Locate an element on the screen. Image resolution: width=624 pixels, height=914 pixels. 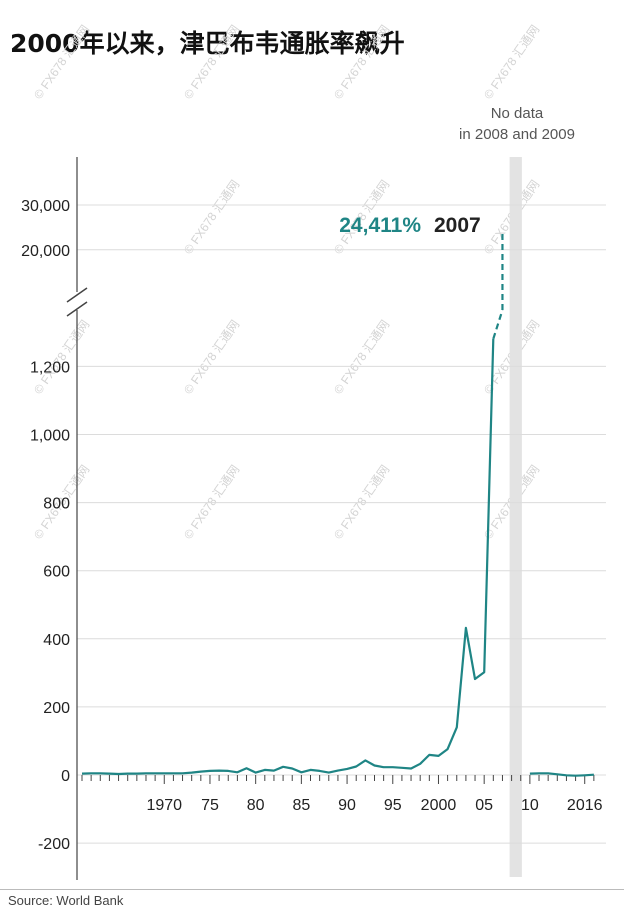
x-tick-label: 05 is located at coordinates (484, 805).